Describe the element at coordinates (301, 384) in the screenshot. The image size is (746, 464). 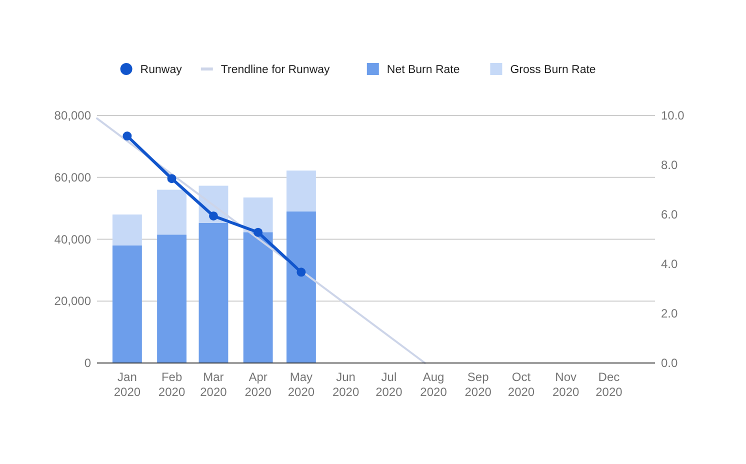
I see `x-tick-label: May 2020` at that location.